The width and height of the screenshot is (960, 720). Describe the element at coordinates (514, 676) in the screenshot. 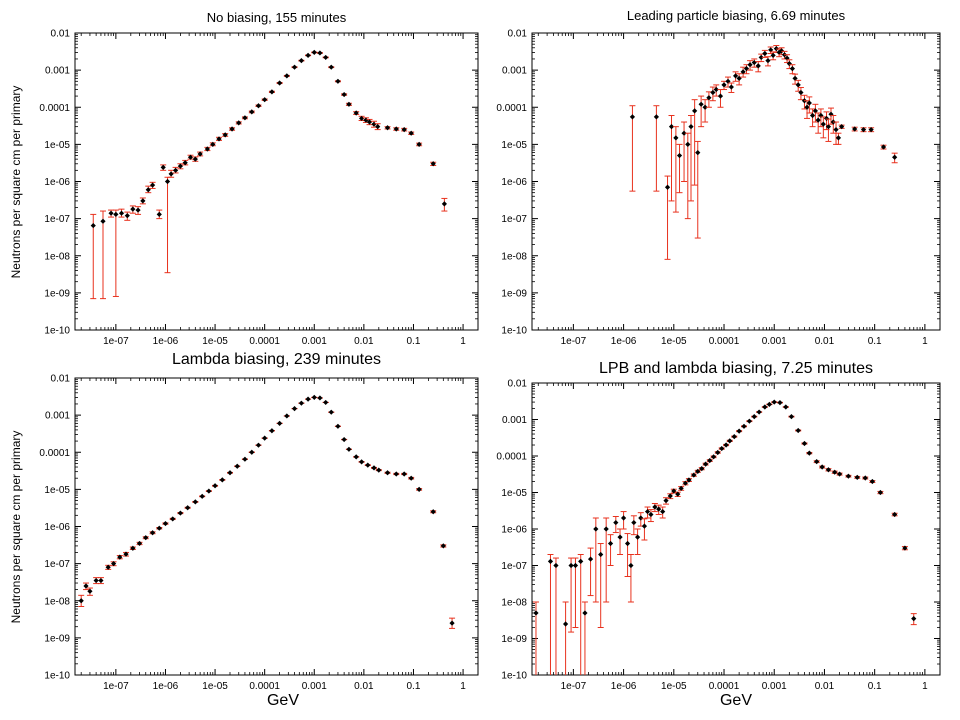

I see `y-tick-label: 1e-10` at that location.